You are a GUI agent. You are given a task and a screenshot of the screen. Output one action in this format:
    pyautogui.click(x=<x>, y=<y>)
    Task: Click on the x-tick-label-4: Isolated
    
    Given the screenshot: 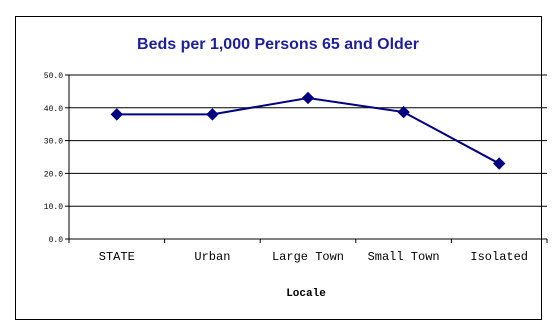 What is the action you would take?
    pyautogui.click(x=499, y=257)
    